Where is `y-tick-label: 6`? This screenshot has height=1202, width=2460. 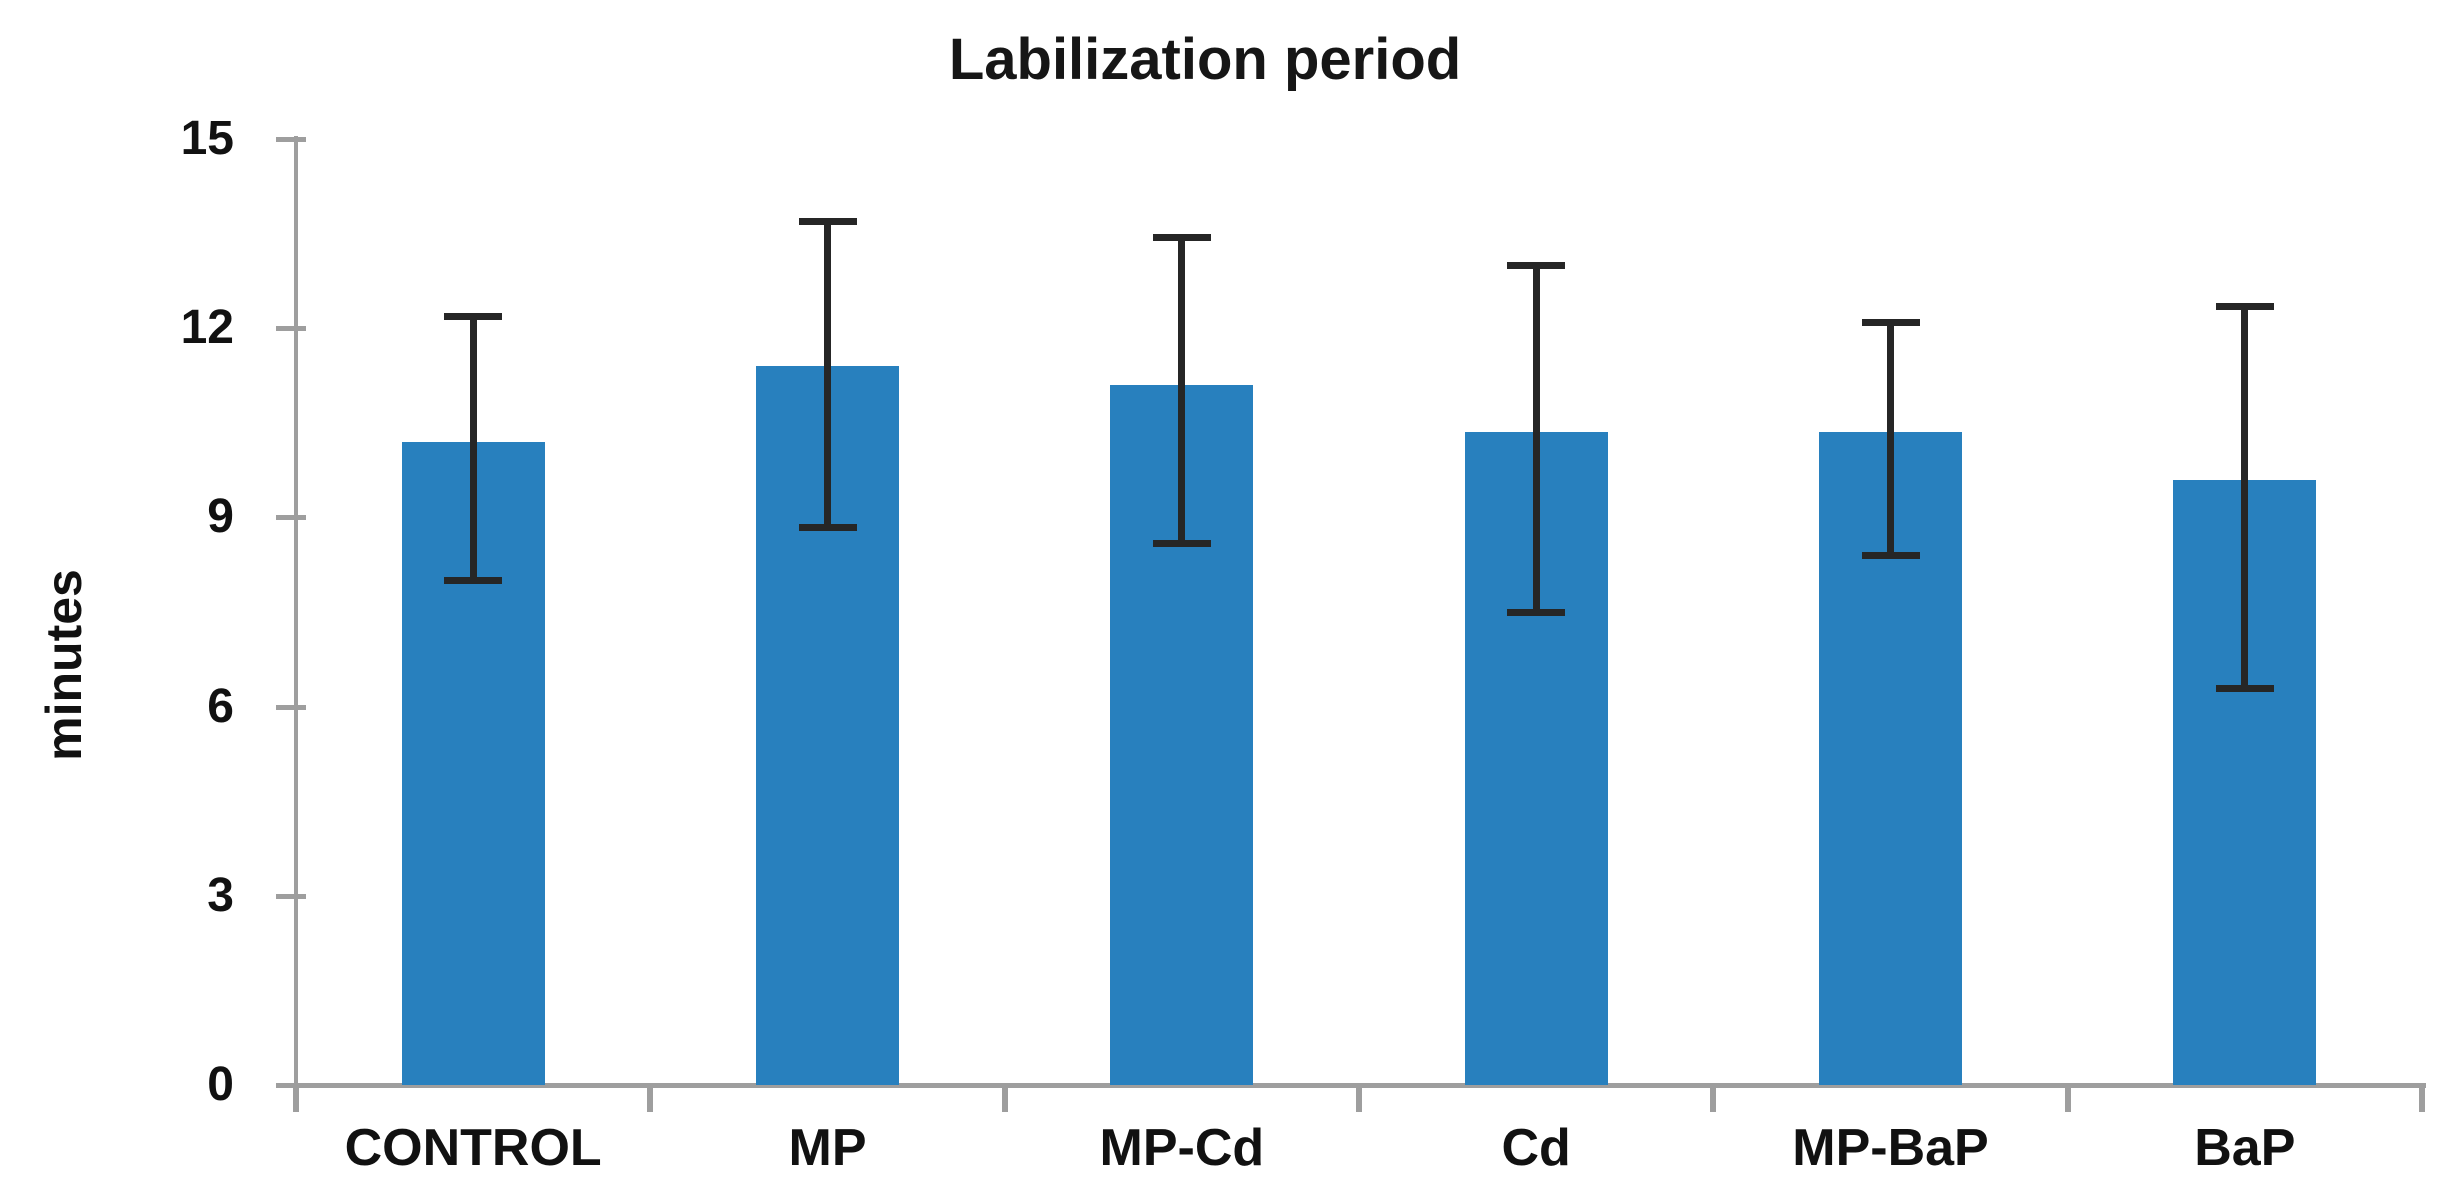
y-tick-label: 6 is located at coordinates (220, 706).